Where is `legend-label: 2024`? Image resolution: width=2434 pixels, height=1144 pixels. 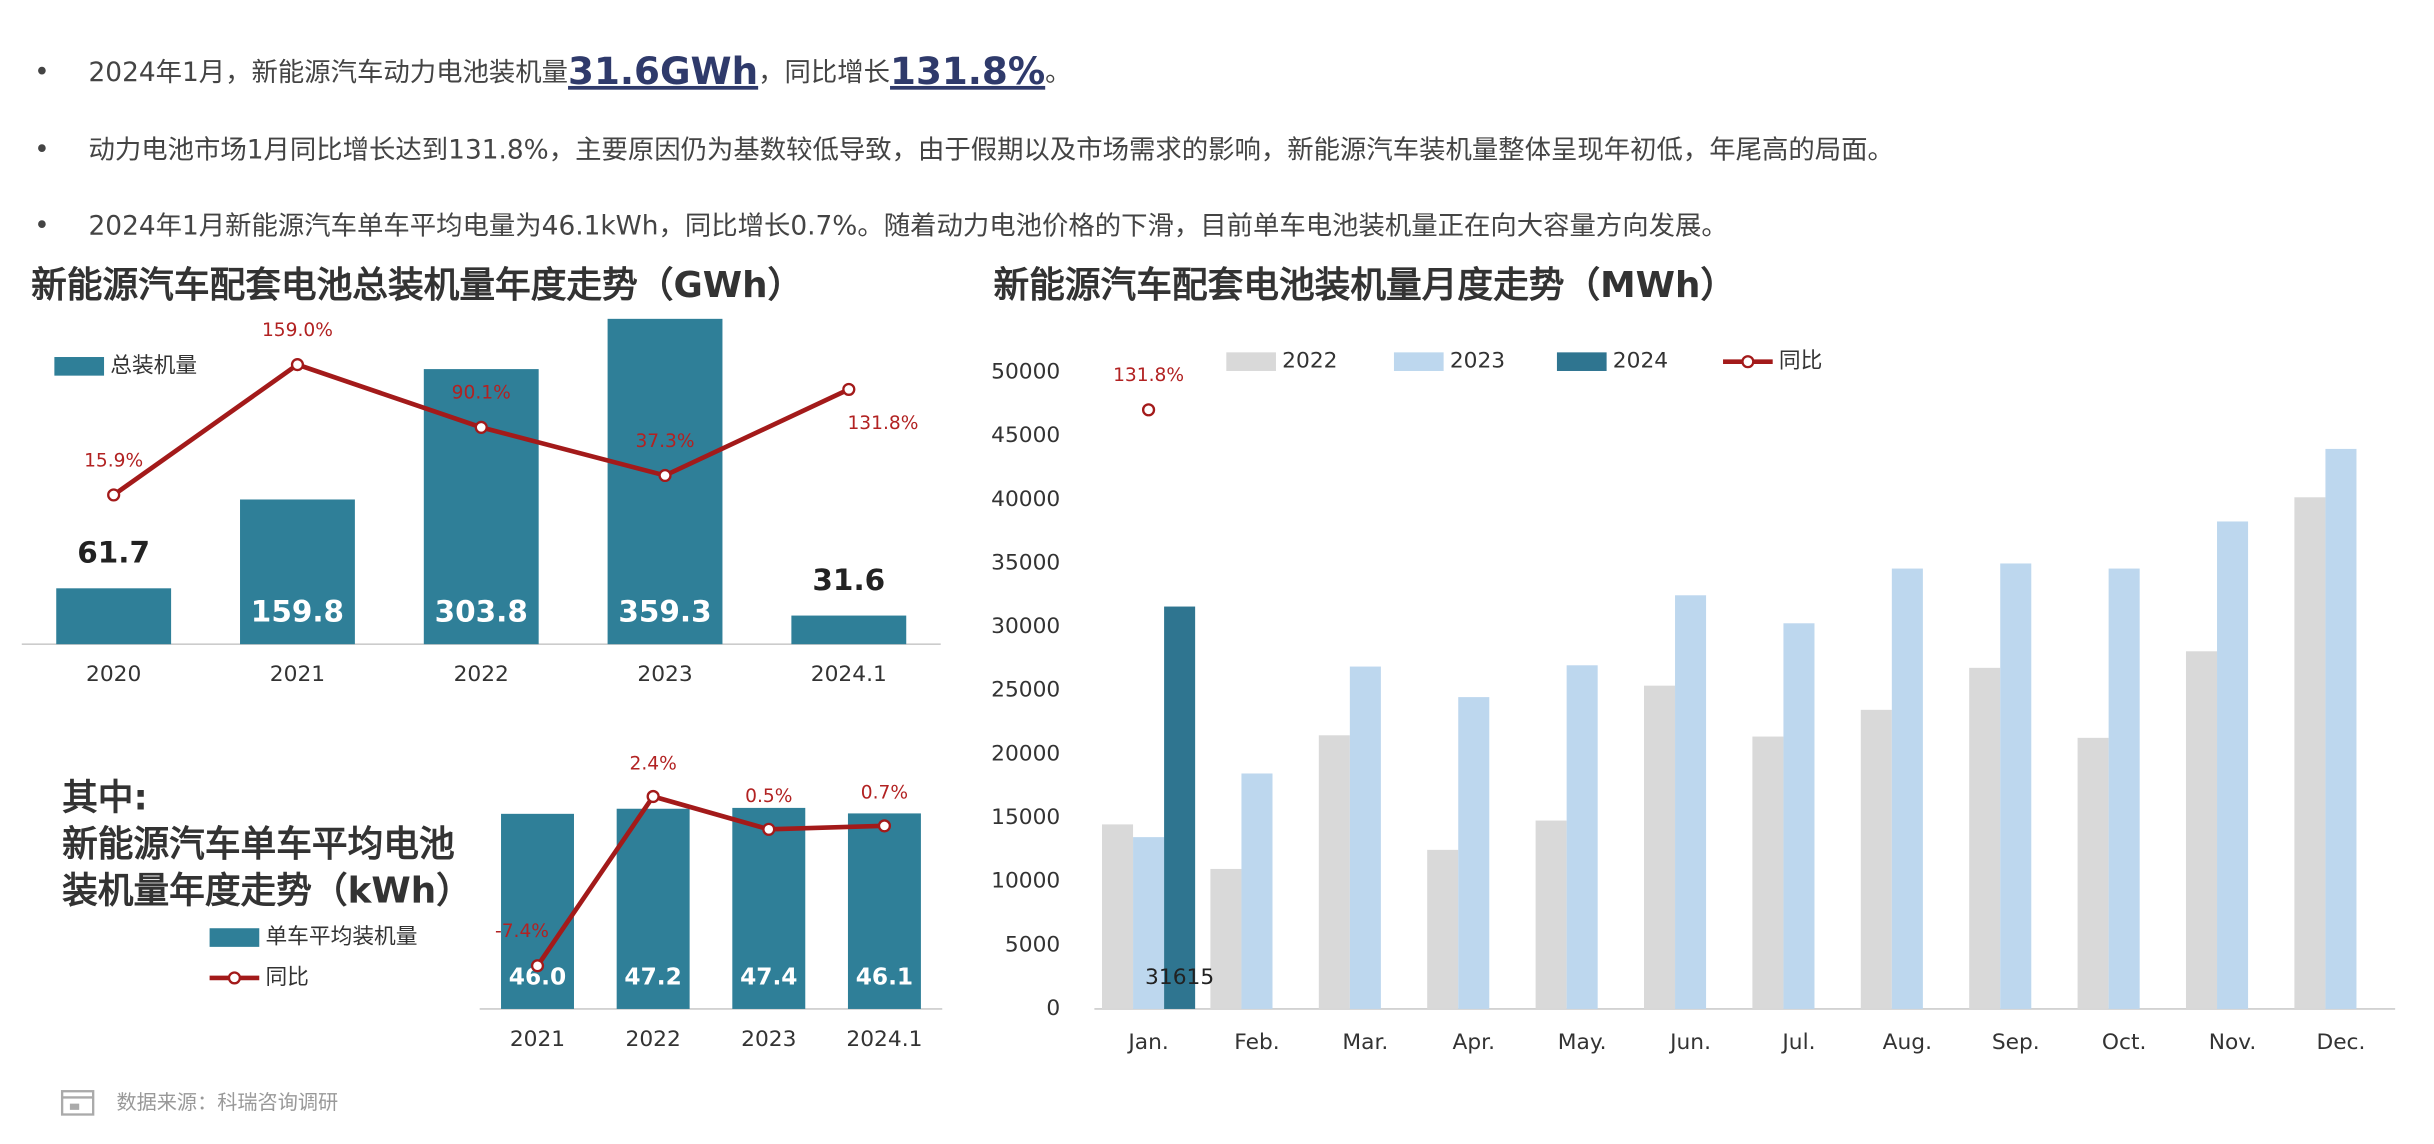 legend-label: 2024 is located at coordinates (1640, 361).